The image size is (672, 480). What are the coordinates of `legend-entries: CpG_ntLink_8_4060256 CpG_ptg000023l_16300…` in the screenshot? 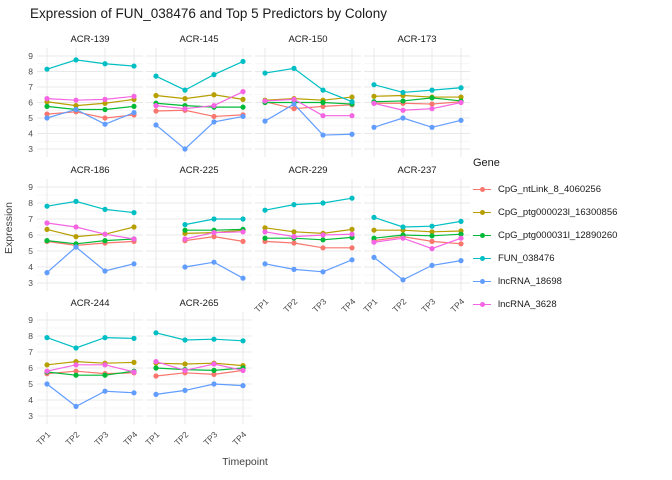 It's located at (545, 247).